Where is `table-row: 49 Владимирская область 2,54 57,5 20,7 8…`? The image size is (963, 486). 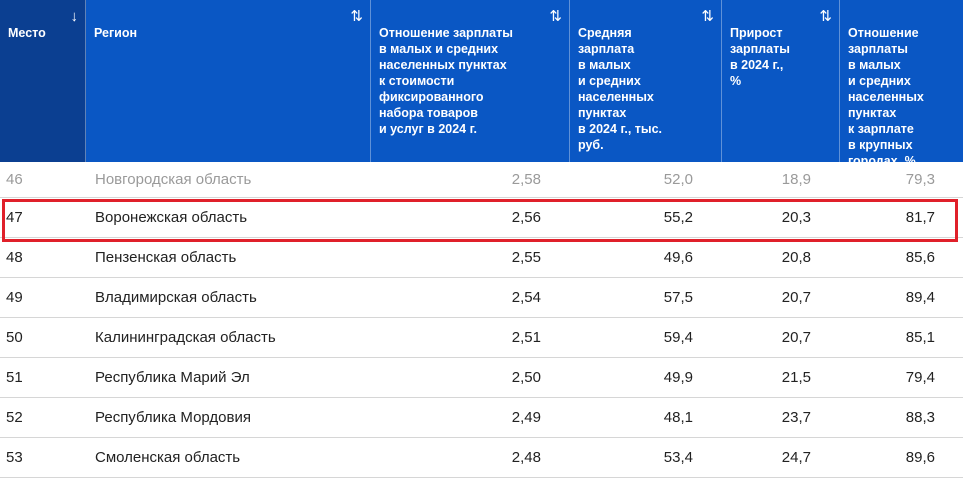
table-row: 49 Владимирская область 2,54 57,5 20,7 8… is located at coordinates (481, 298).